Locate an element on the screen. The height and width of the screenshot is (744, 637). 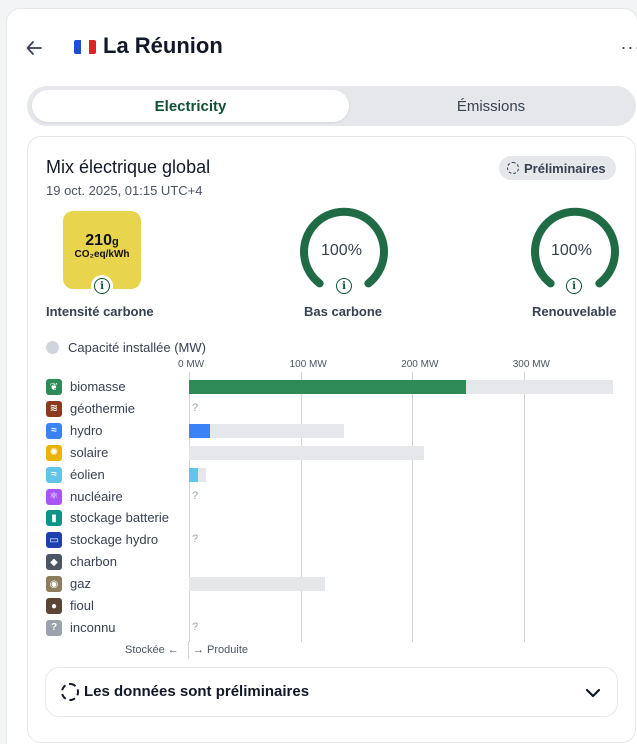
installed-capacity-toggle: Capacité installée (MW) is located at coordinates (126, 347).